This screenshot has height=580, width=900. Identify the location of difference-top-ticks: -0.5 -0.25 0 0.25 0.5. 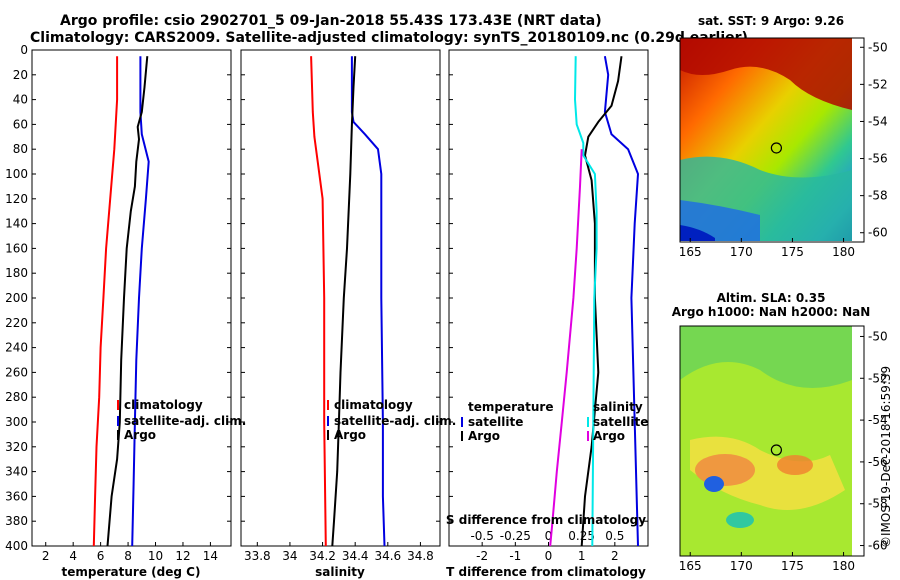
(547, 536).